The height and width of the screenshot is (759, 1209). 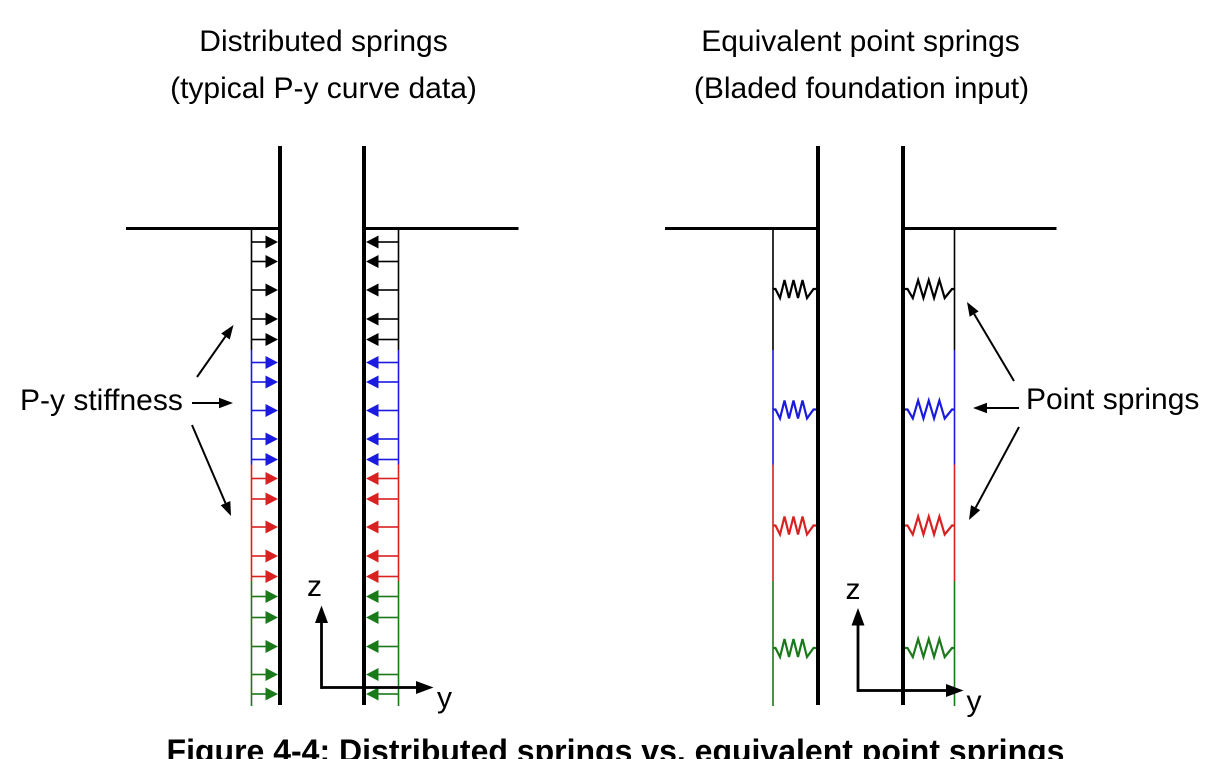 I want to click on svg-text: P-y stiffness, so click(x=101, y=400).